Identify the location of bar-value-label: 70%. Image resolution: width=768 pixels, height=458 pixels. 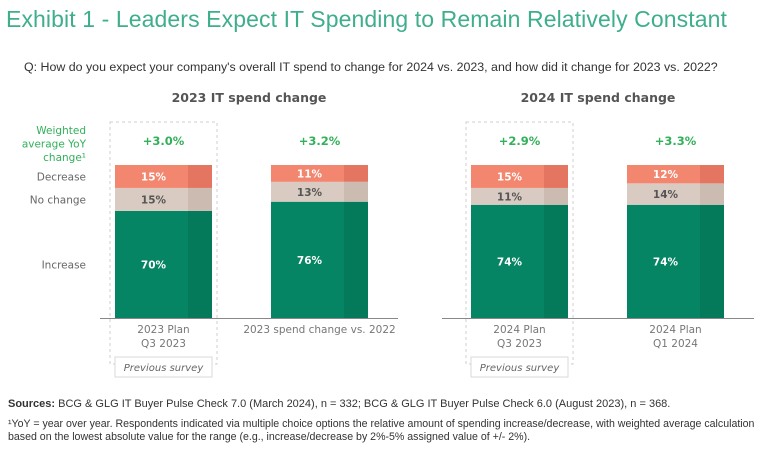
(154, 265).